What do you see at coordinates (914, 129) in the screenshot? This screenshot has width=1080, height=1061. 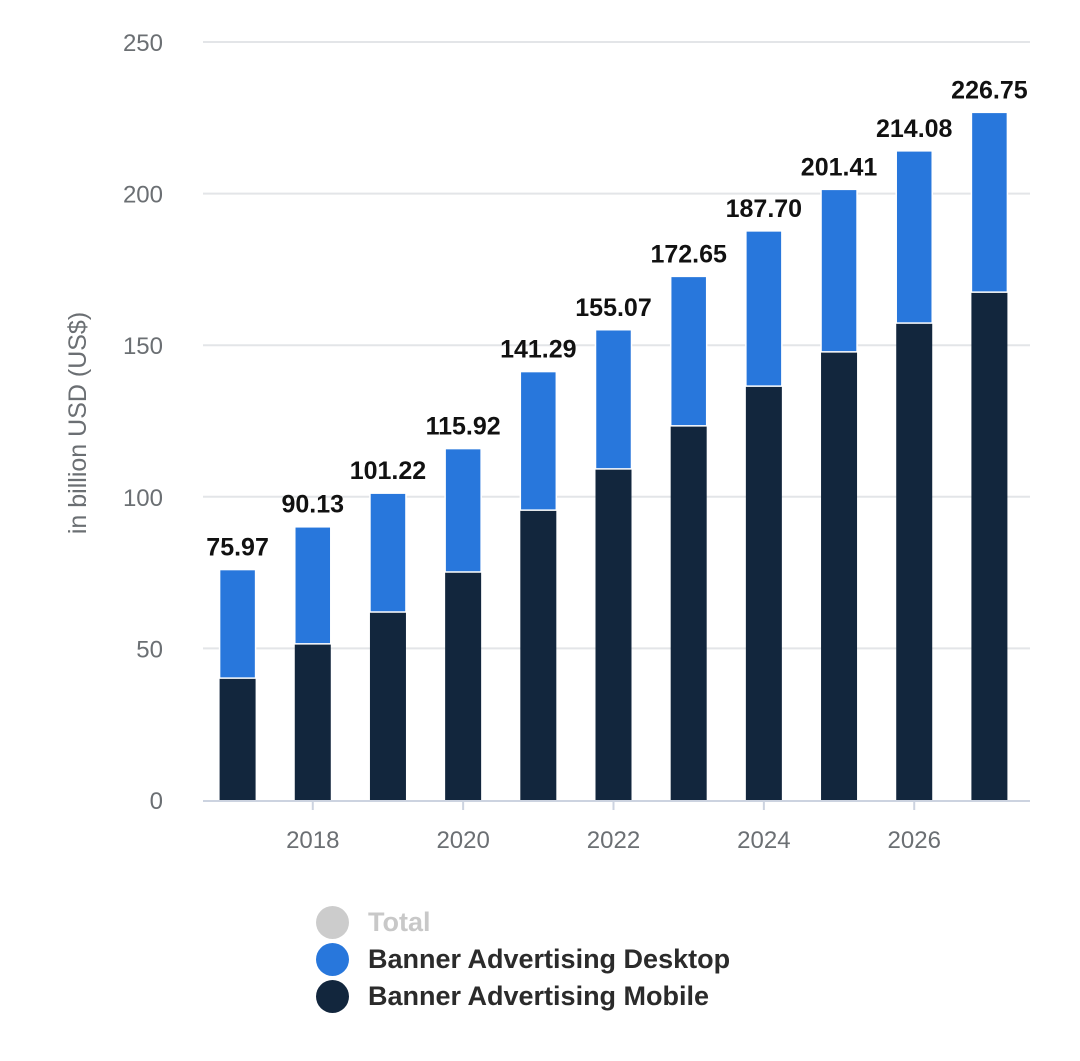 I see `data-label: 214.08` at bounding box center [914, 129].